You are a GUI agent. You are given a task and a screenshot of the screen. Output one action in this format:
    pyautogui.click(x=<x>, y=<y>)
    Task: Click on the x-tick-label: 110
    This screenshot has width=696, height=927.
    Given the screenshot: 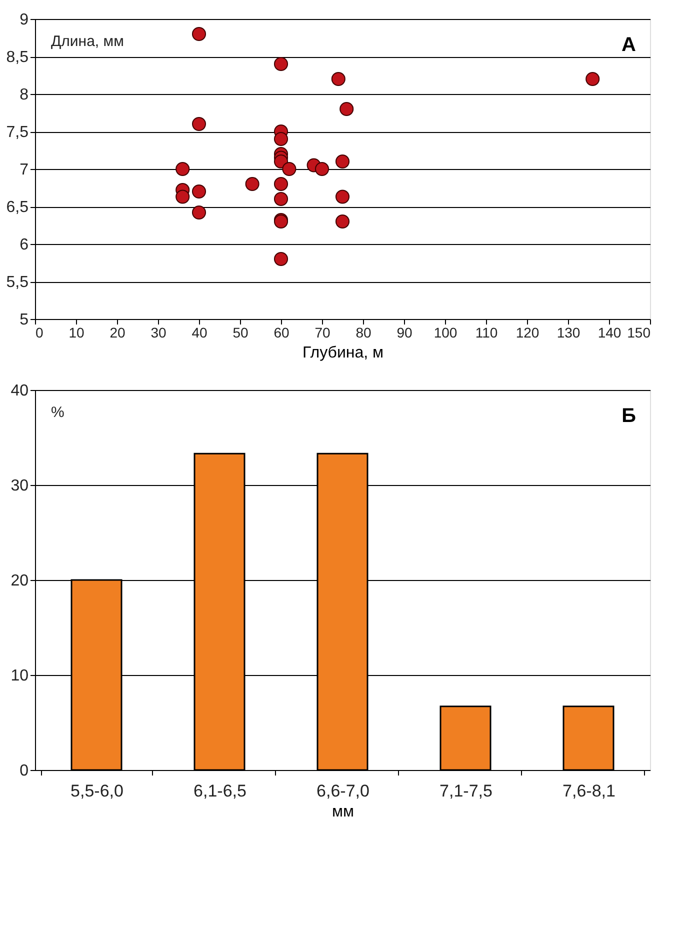 What is the action you would take?
    pyautogui.click(x=486, y=332)
    